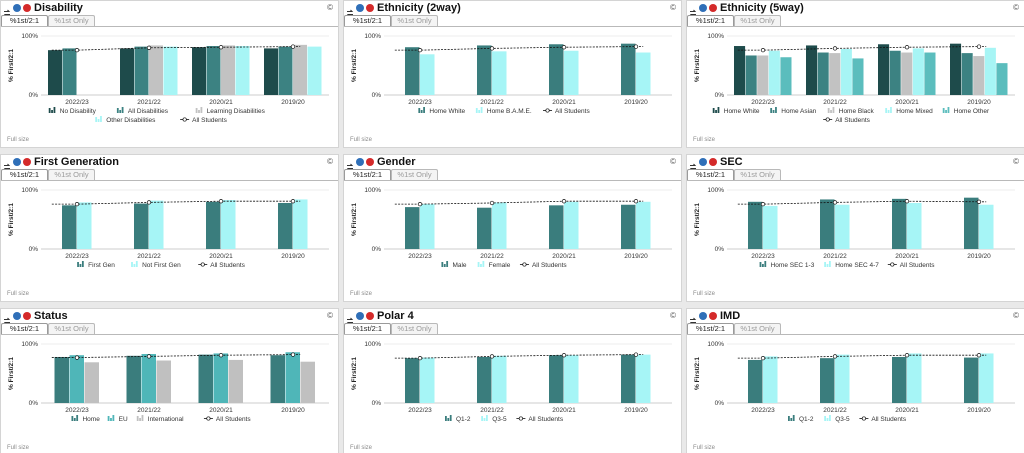 This screenshot has width=1024, height=453. I want to click on legend-label: Other Disabilities, so click(131, 120).